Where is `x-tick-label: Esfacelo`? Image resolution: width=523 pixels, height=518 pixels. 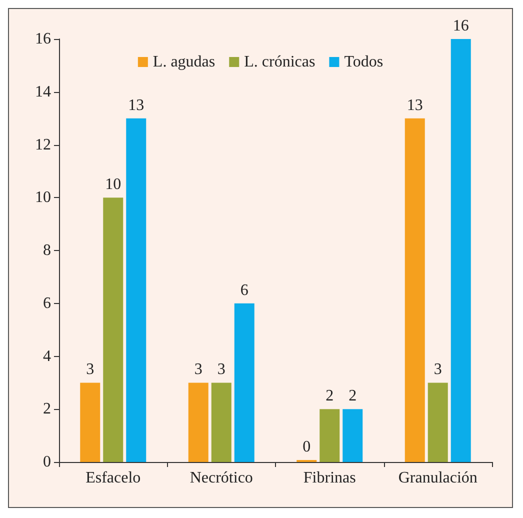 x-tick-label: Esfacelo is located at coordinates (113, 478).